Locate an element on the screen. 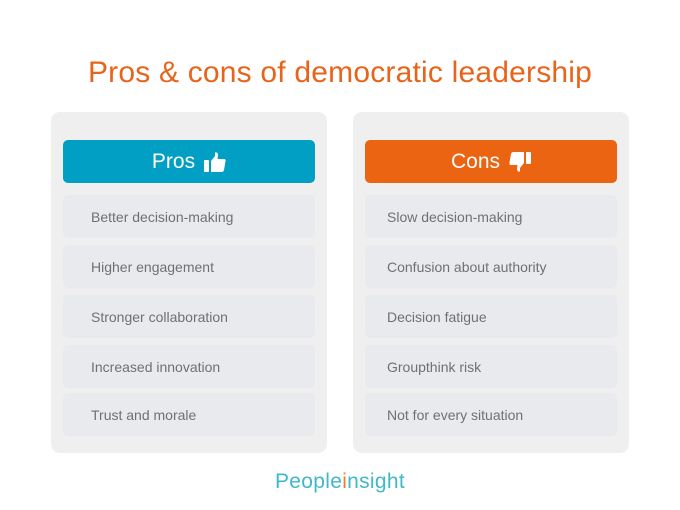 This screenshot has height=510, width=680. pros-item: Better decision-making is located at coordinates (189, 216).